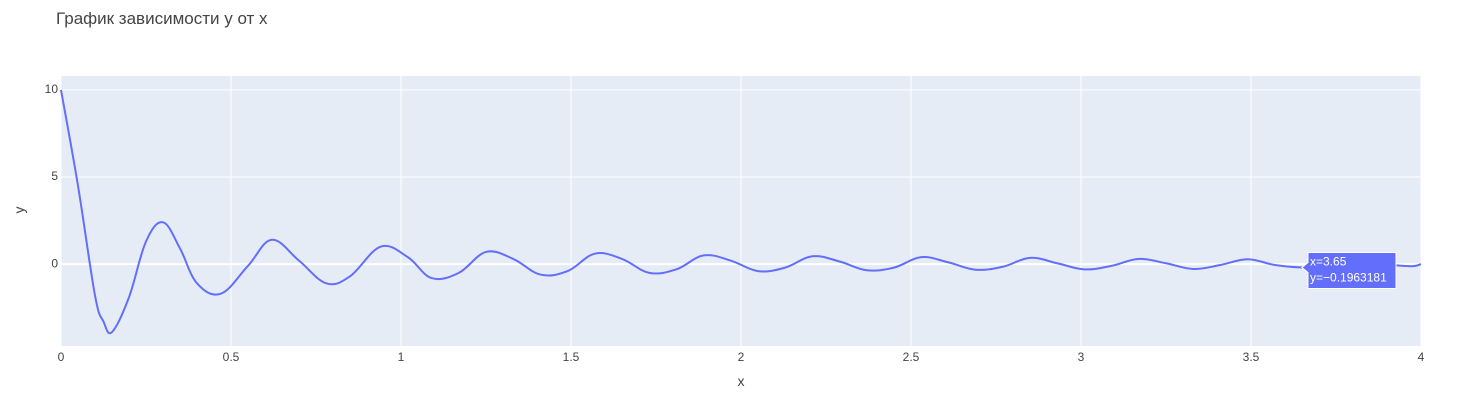 The width and height of the screenshot is (1461, 405). Describe the element at coordinates (401, 357) in the screenshot. I see `x-tick-label: 1` at that location.